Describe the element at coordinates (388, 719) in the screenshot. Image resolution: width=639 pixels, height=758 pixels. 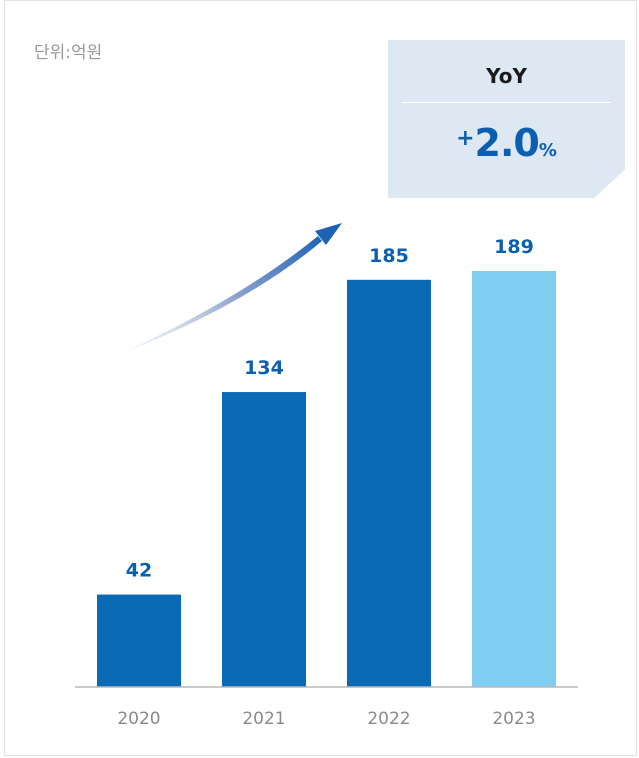
I see `x-tick-2022: 2022` at that location.